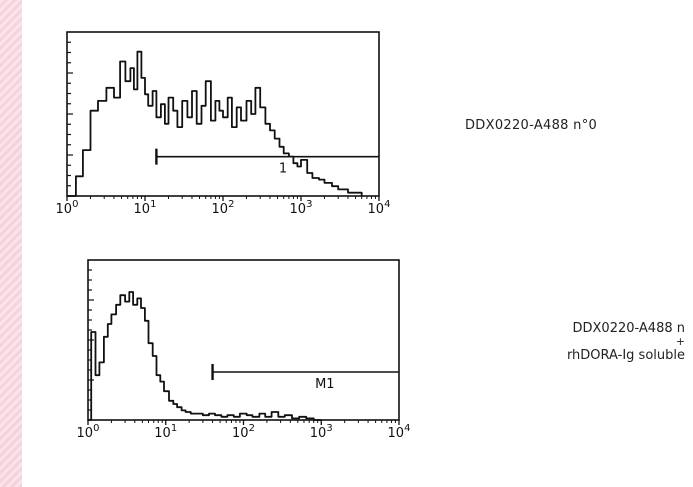 Image resolution: width=693 pixels, height=487 pixels. What do you see at coordinates (11, 243) in the screenshot?
I see `left-decorative-strip` at bounding box center [11, 243].